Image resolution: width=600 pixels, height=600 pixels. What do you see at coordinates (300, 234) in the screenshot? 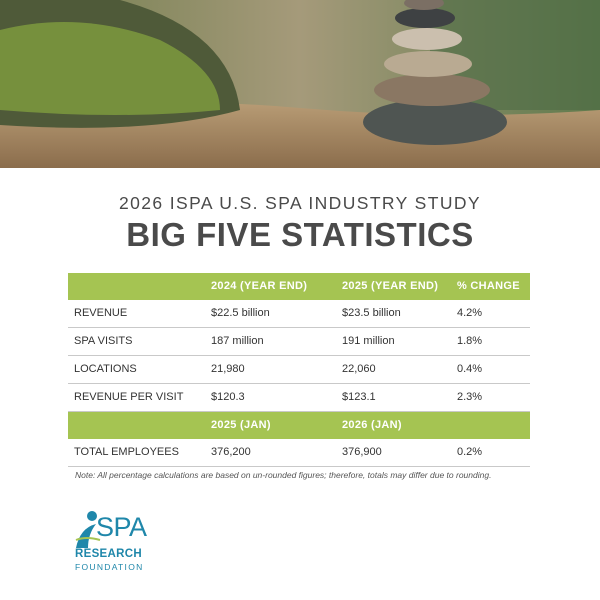
I see `title: BIG FIVE STATISTICS` at bounding box center [300, 234].